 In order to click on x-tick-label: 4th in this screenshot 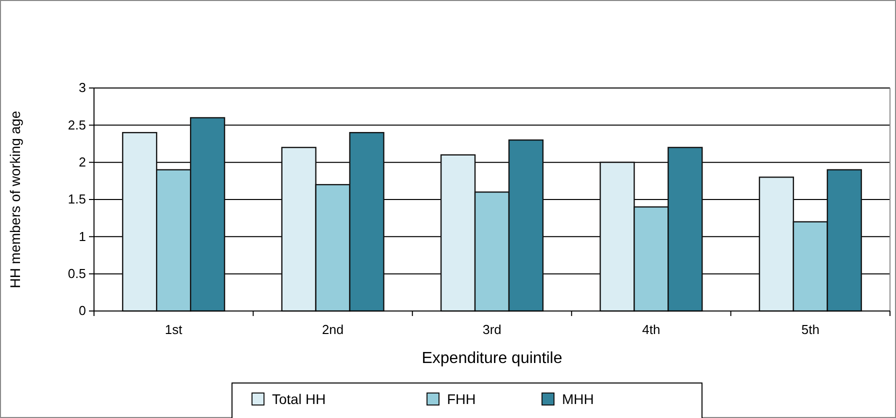, I will do `click(651, 329)`.